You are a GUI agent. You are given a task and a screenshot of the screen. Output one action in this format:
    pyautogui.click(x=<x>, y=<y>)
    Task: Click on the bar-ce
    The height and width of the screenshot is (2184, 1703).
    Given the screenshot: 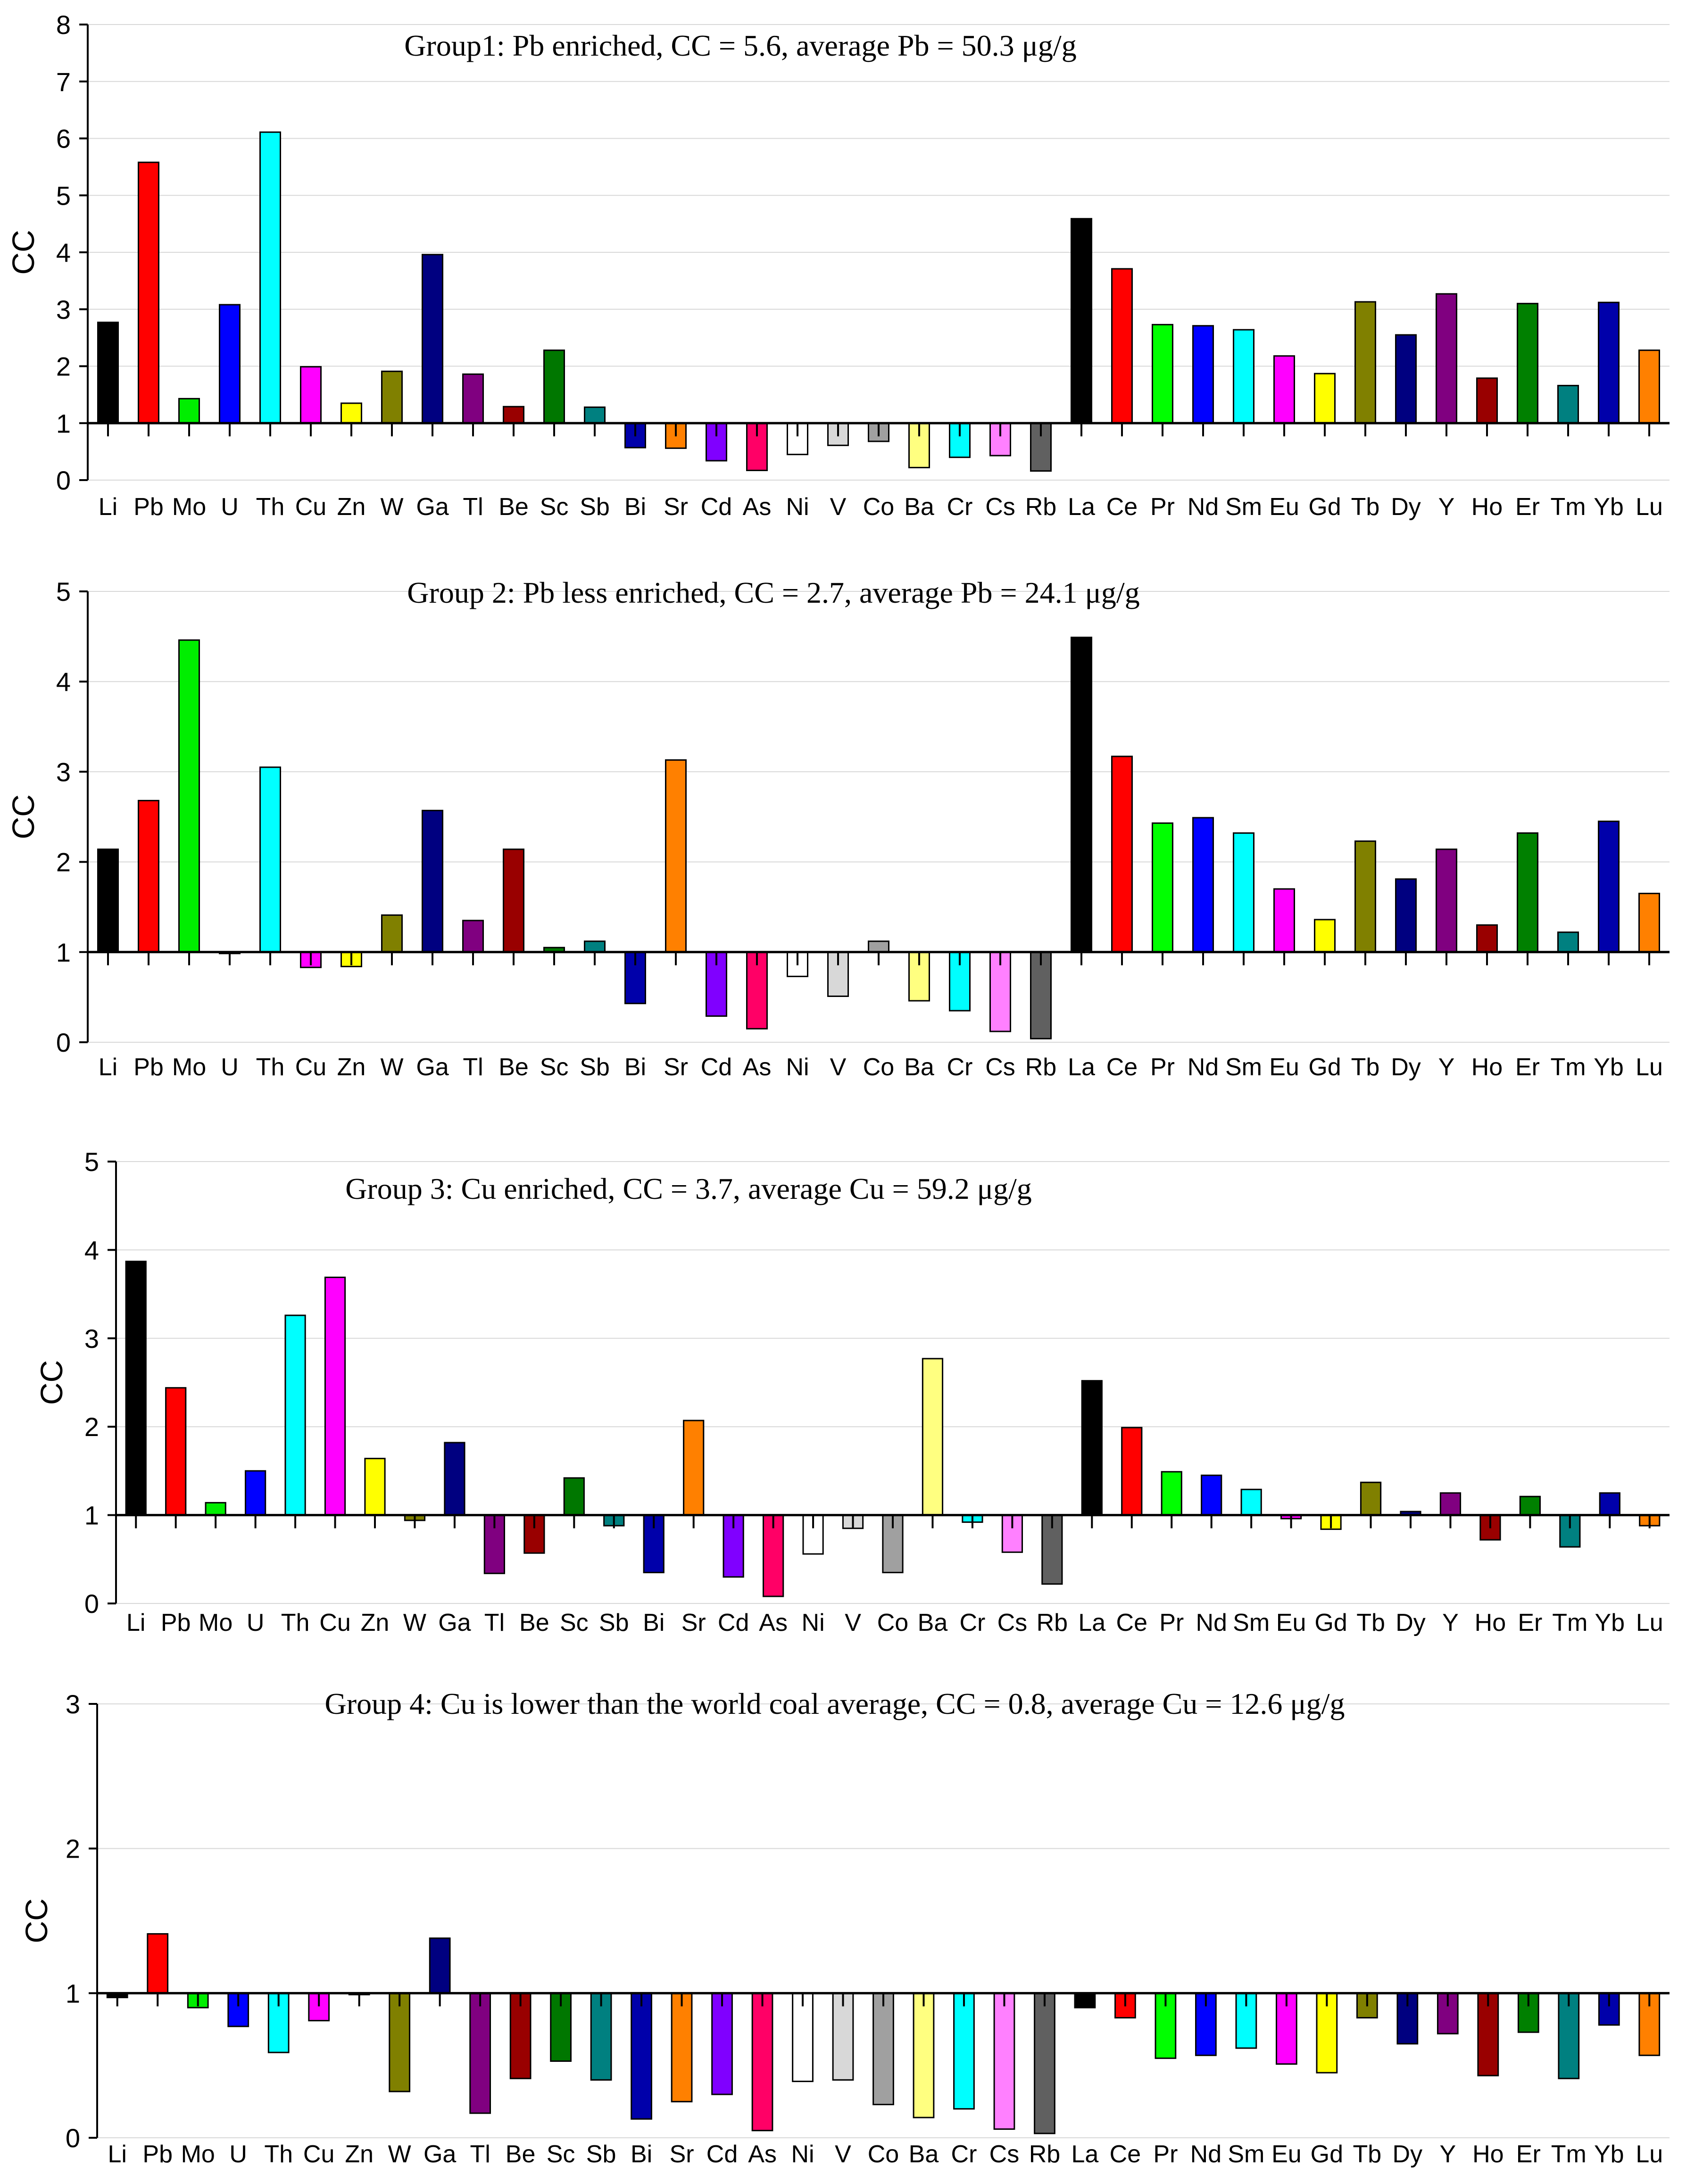 What is the action you would take?
    pyautogui.click(x=1122, y=855)
    